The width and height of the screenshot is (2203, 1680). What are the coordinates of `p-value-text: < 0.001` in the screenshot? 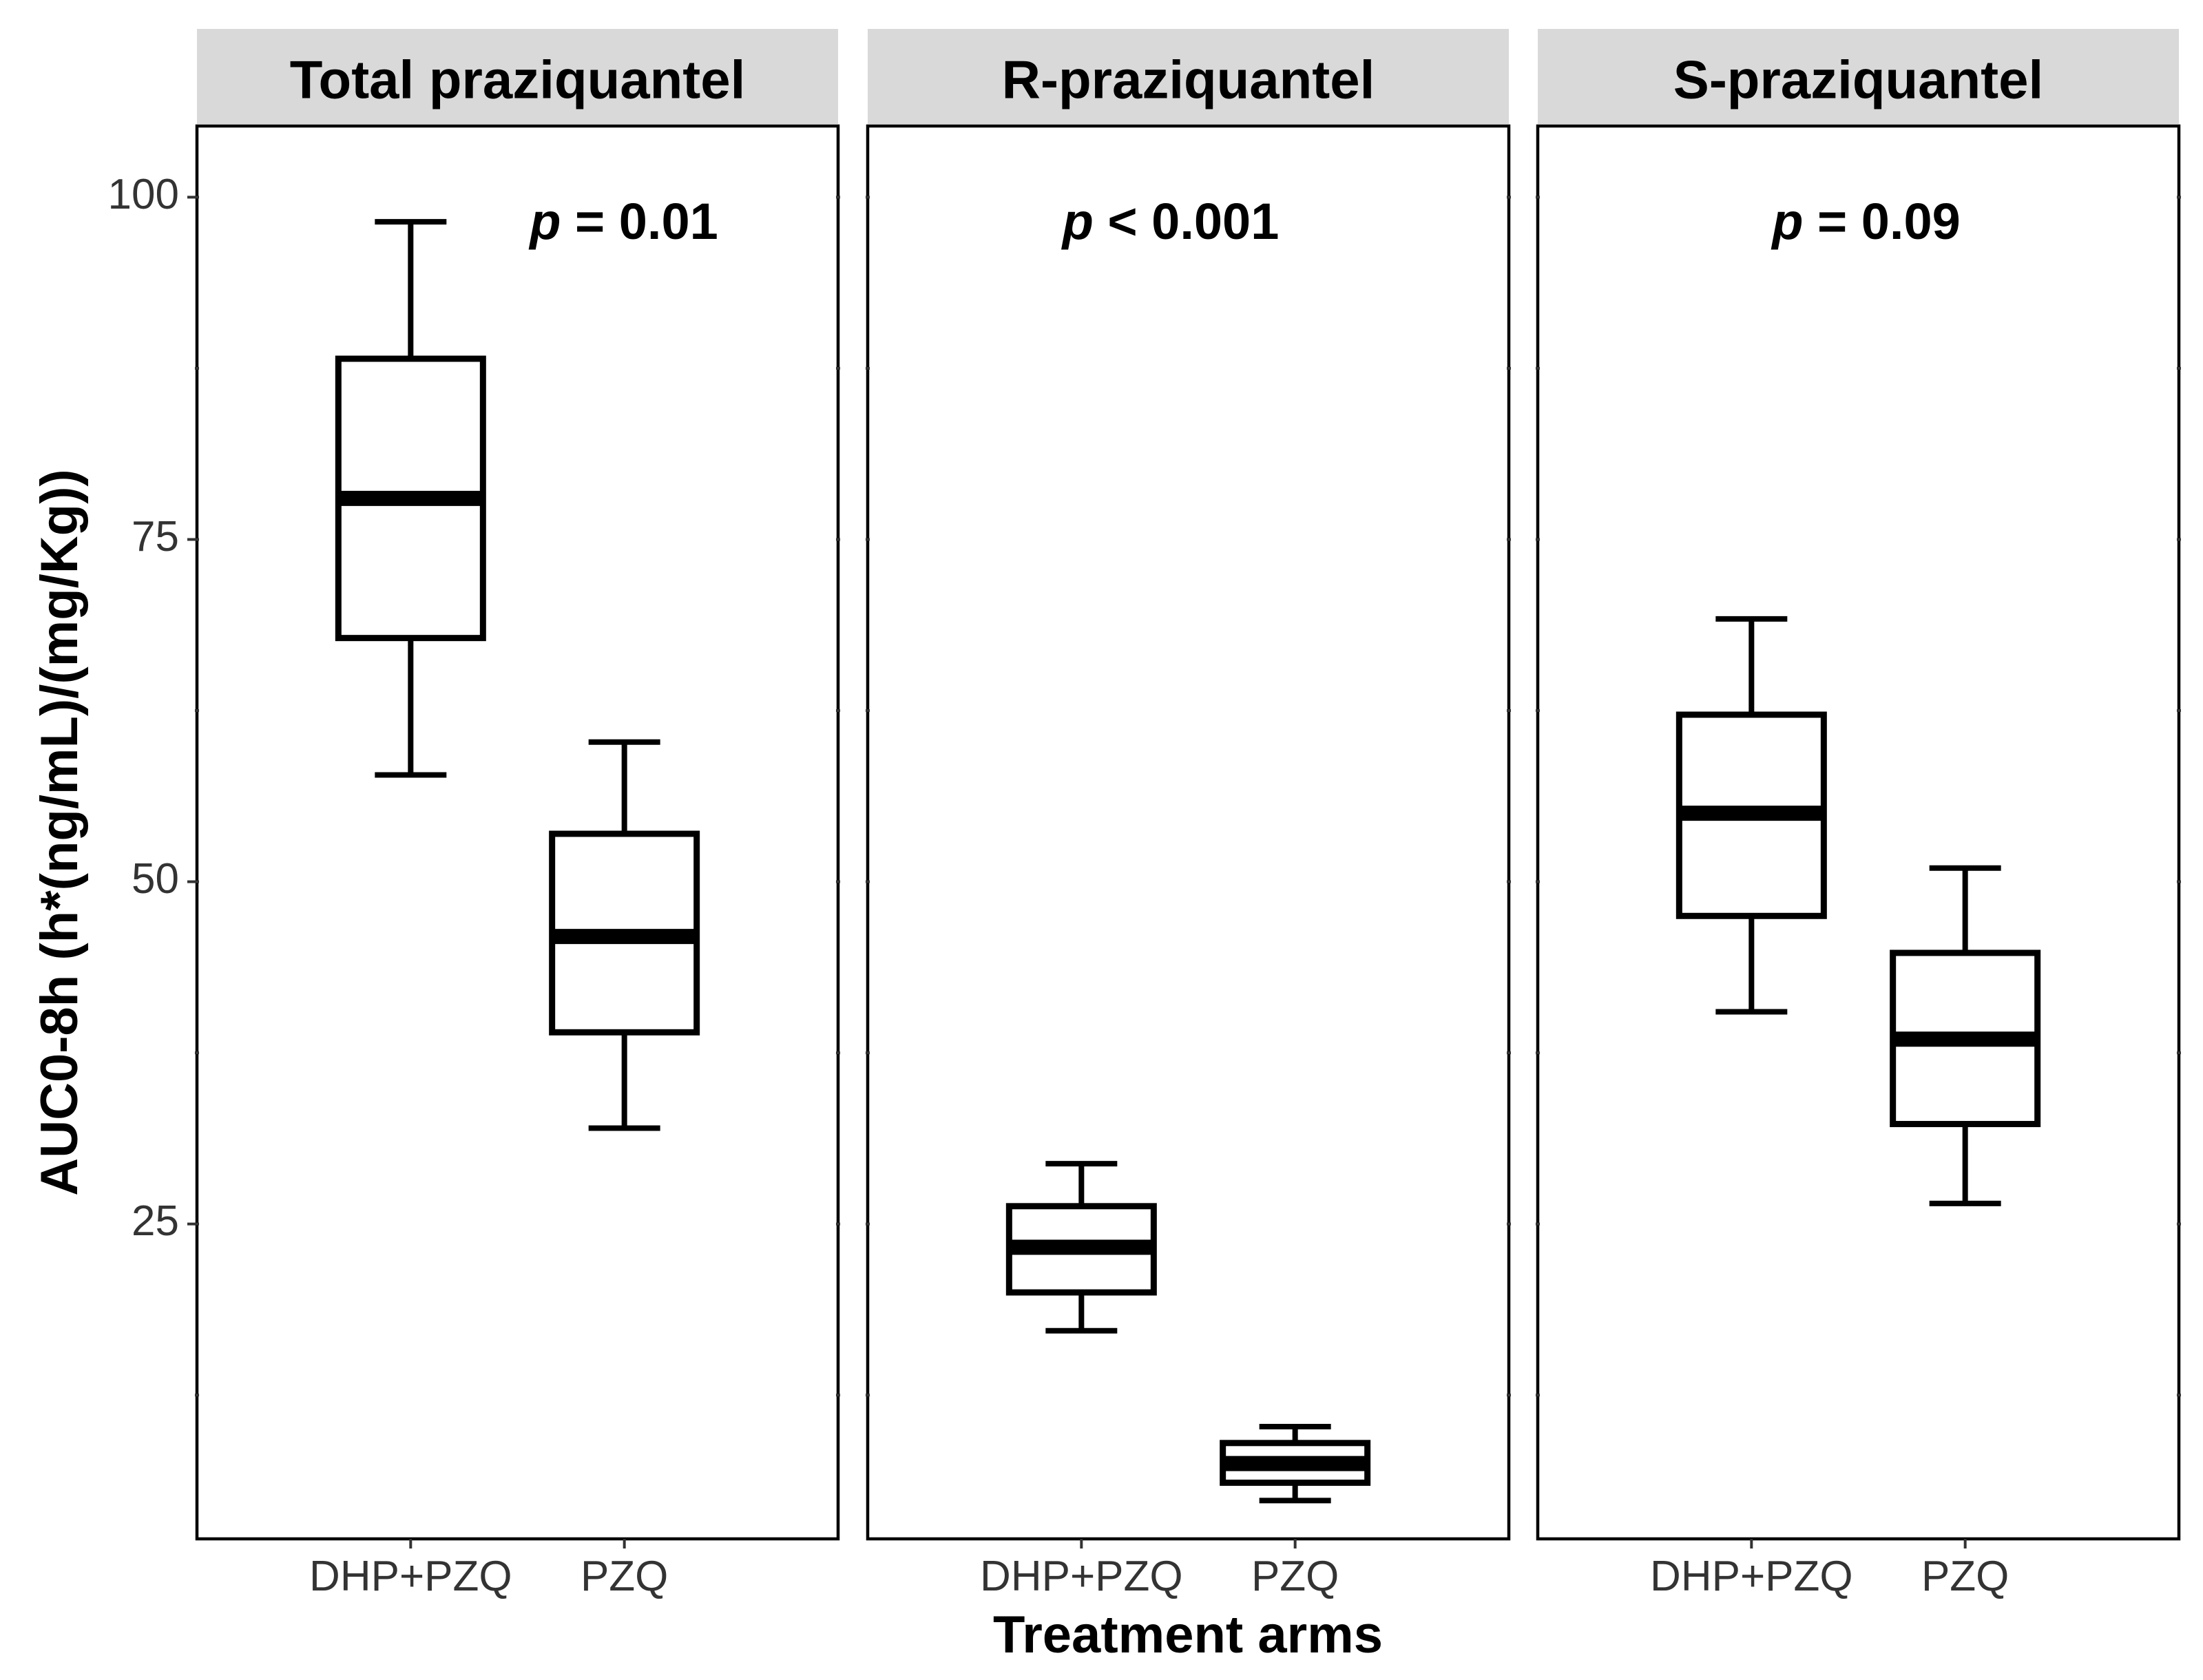 It's located at (1187, 221).